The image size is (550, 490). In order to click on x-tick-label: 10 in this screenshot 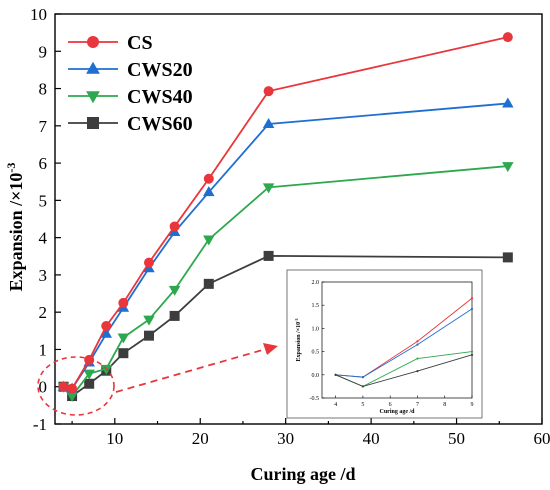, I will do `click(114, 438)`.